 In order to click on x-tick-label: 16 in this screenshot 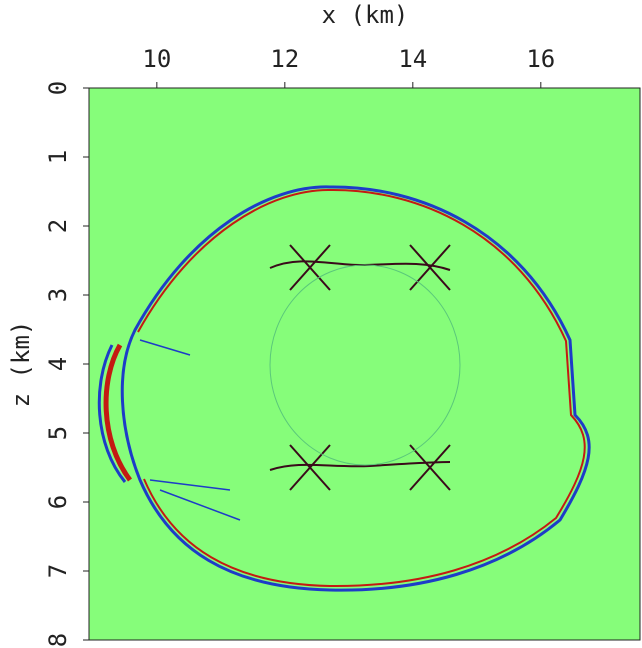, I will do `click(540, 59)`.